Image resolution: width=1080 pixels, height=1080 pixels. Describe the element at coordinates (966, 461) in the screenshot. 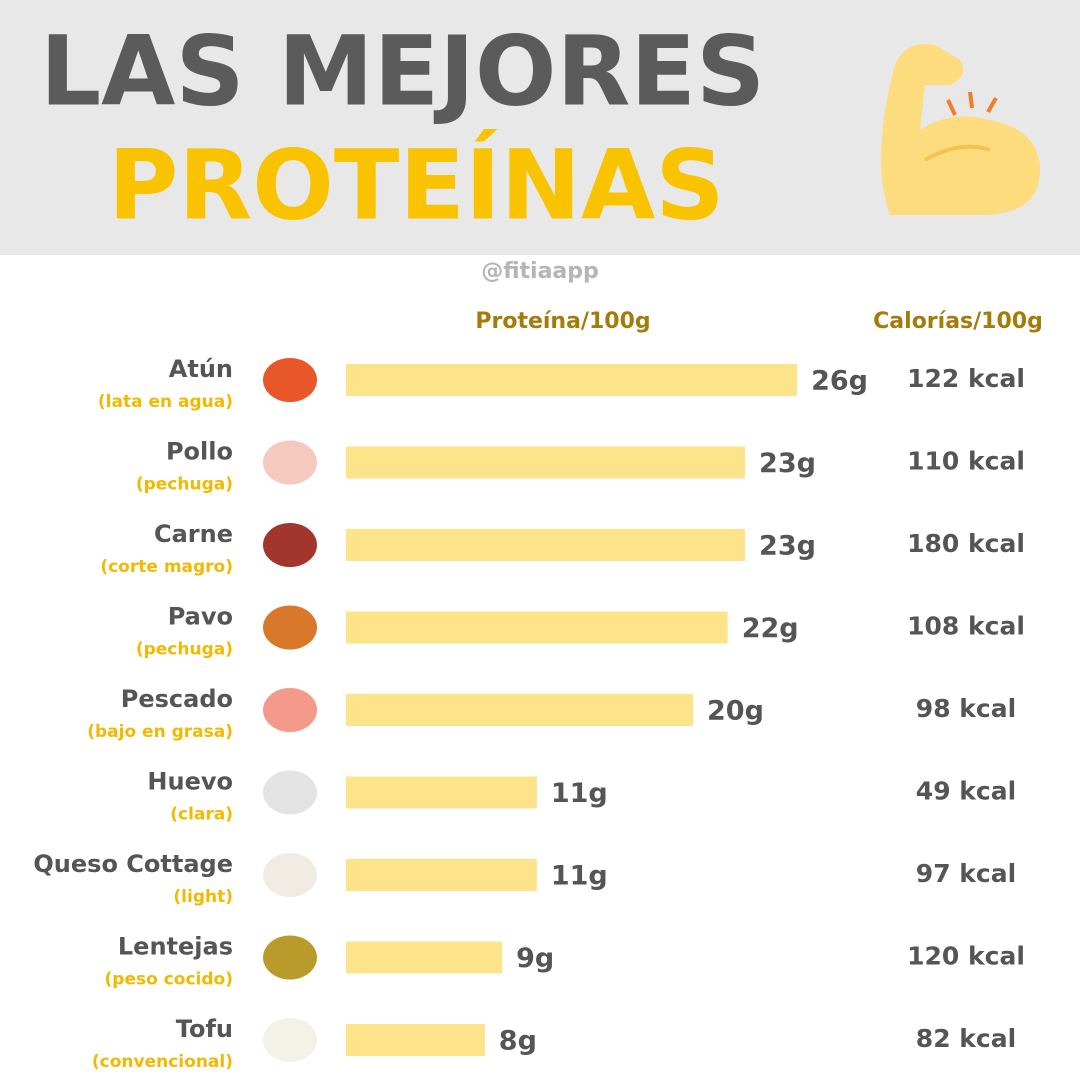

I see `calories-label: 110 kcal` at that location.